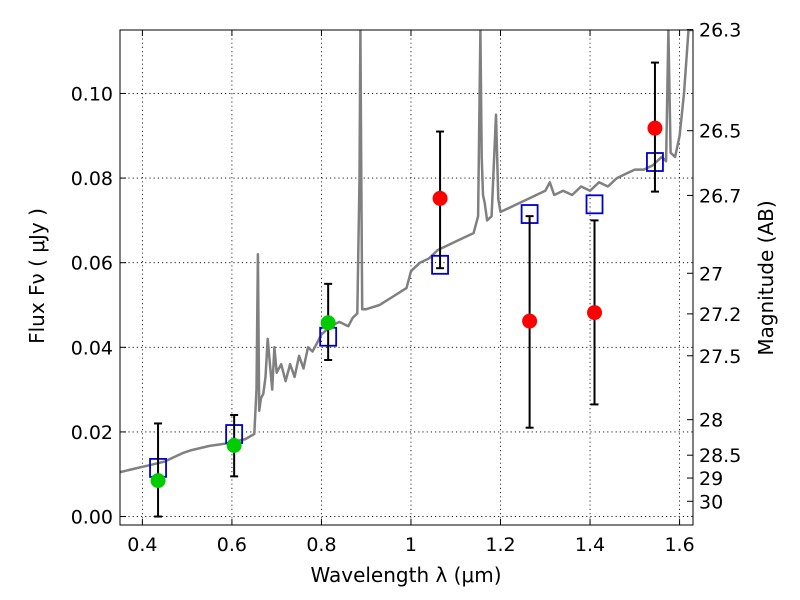 This screenshot has width=800, height=600. Describe the element at coordinates (37, 276) in the screenshot. I see `y-axis-label: Flux Fν ( μJy )` at that location.